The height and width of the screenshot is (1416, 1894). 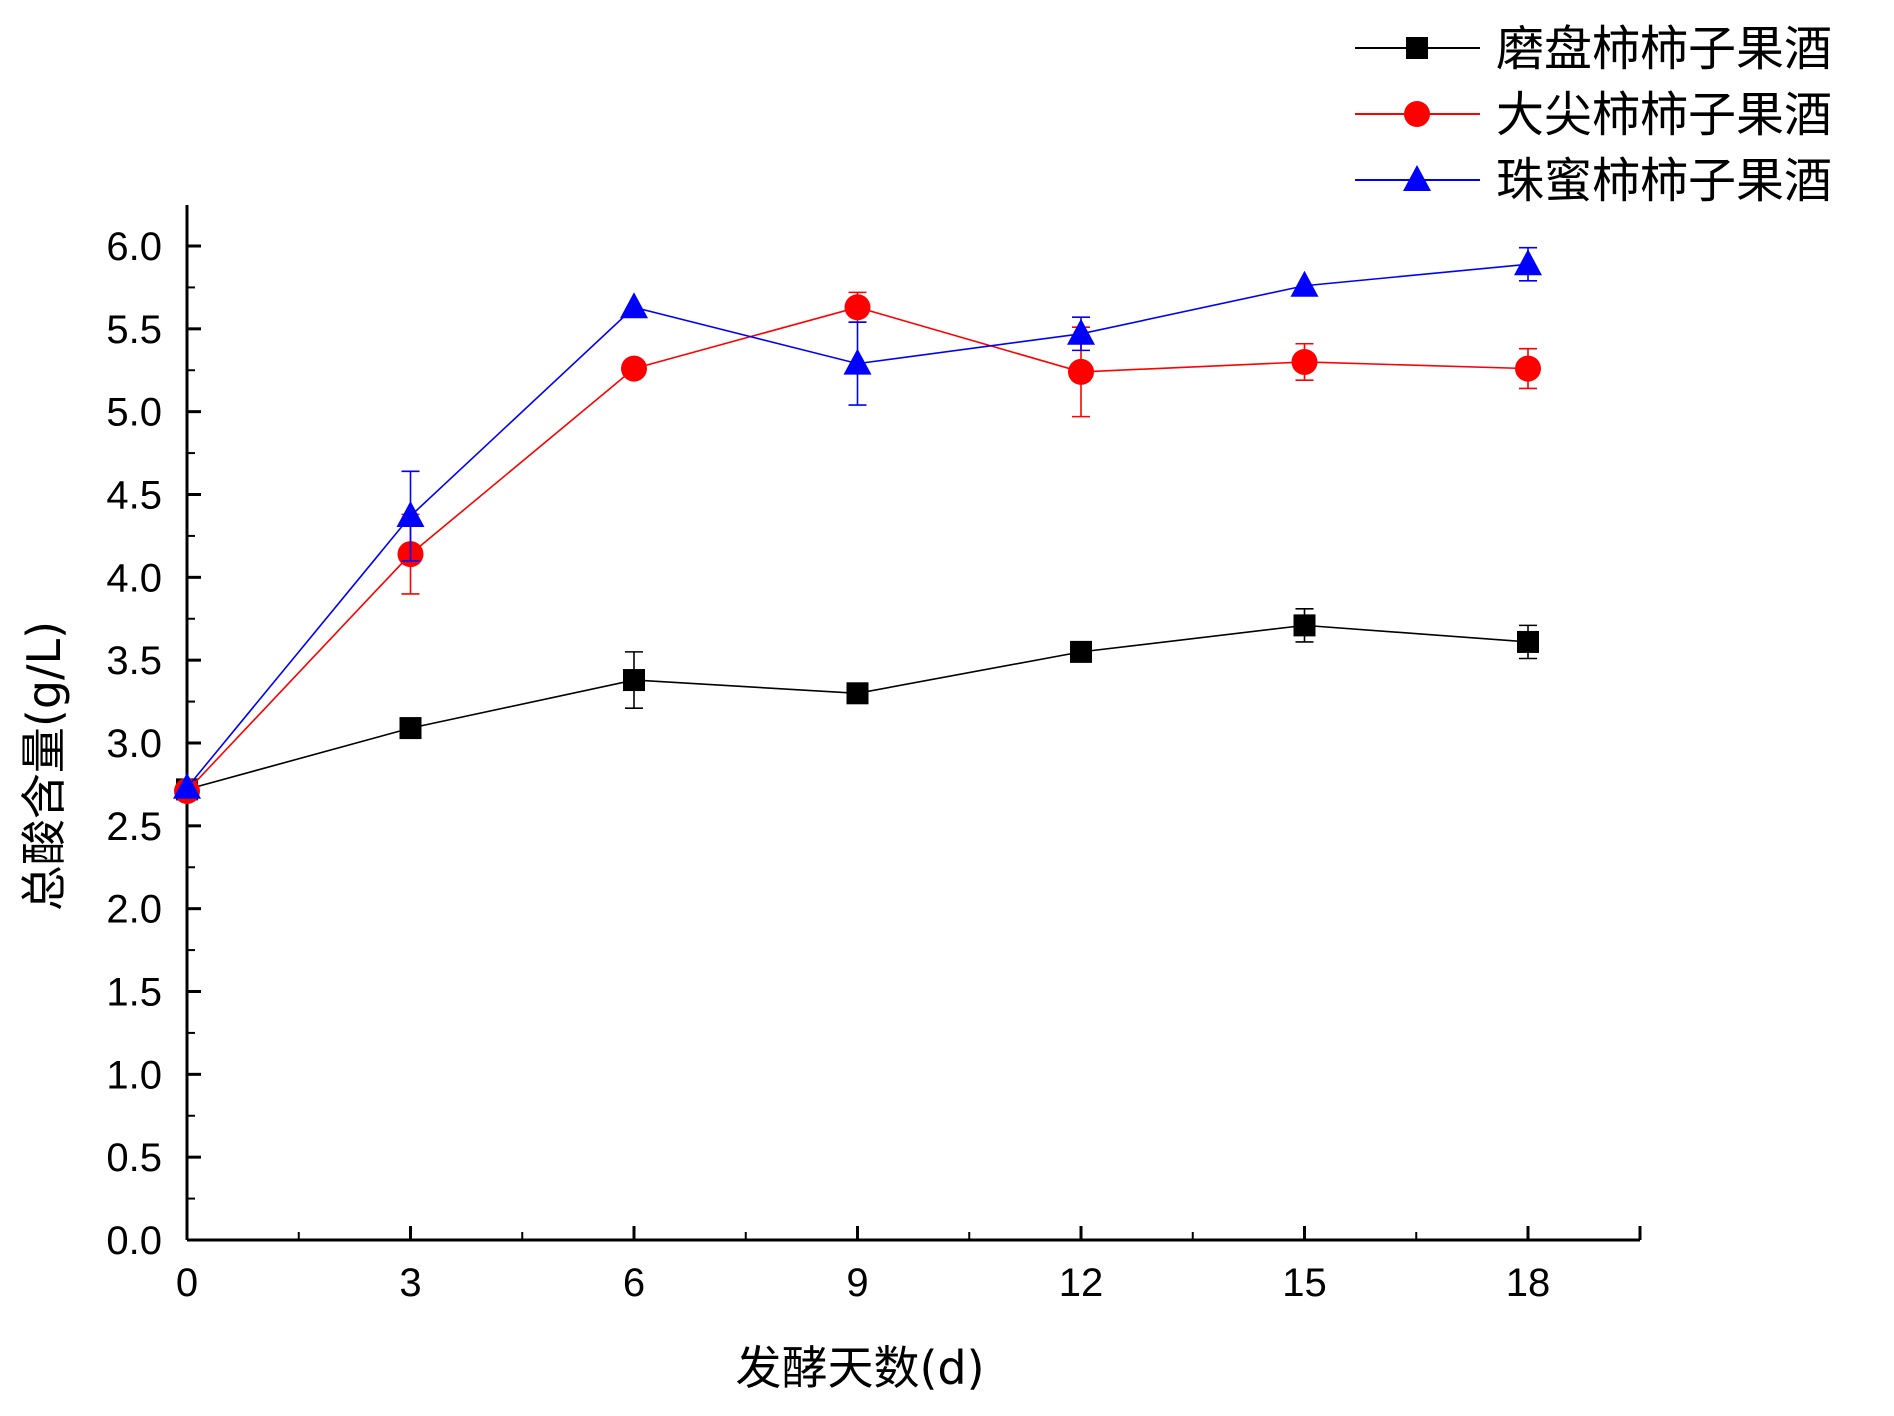 What do you see at coordinates (187, 1283) in the screenshot?
I see `x-tick-label: 0` at bounding box center [187, 1283].